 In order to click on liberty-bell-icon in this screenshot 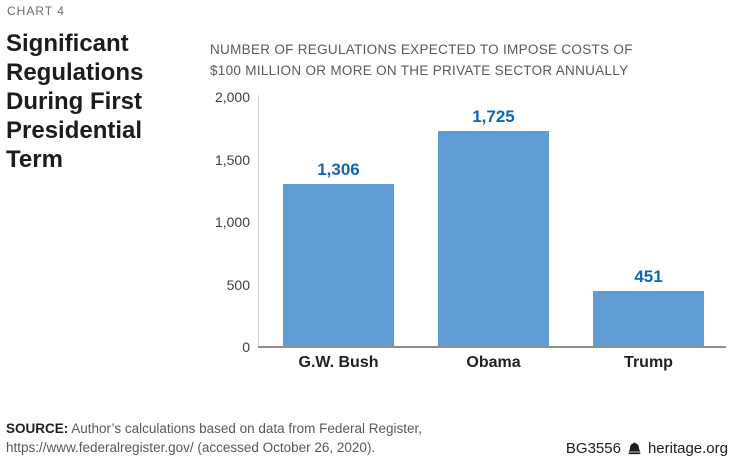, I will do `click(634, 448)`.